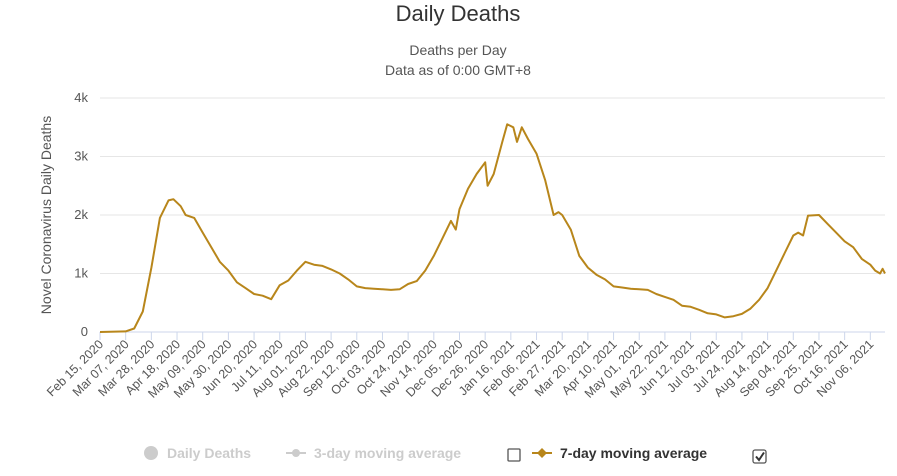 The image size is (897, 476). I want to click on y-axis-label: Novel Coronavirus Daily Deaths, so click(46, 215).